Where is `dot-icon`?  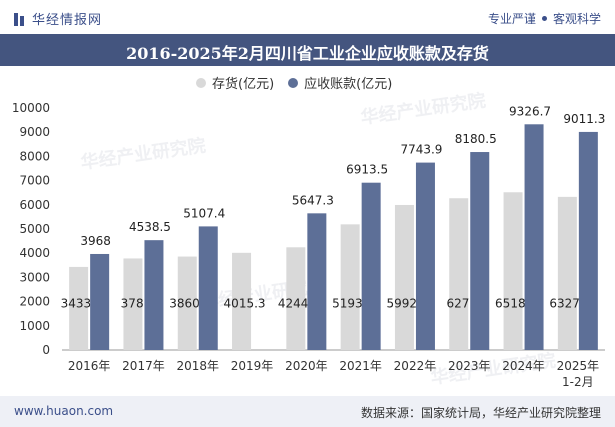 dot-icon is located at coordinates (544, 18).